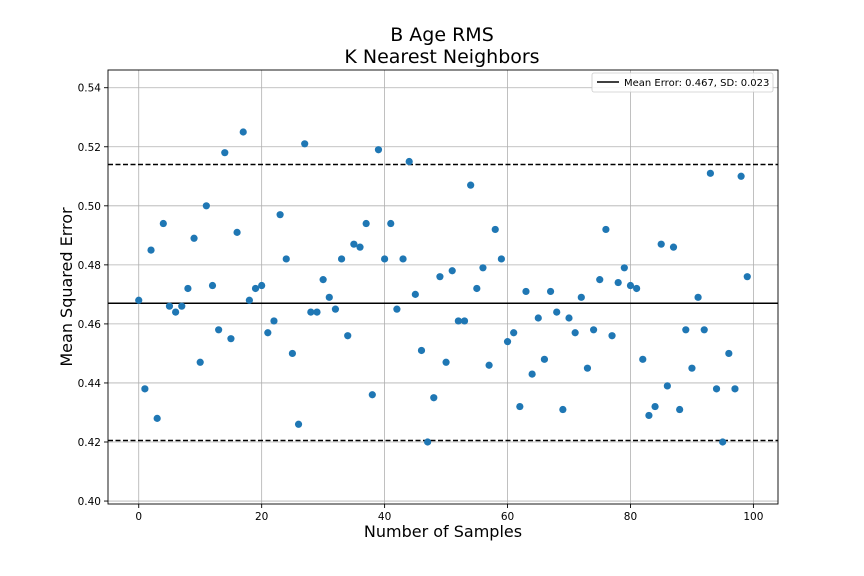 The image size is (864, 576). I want to click on legend-label: Mean Error: 0.467, SD: 0.023, so click(696, 83).